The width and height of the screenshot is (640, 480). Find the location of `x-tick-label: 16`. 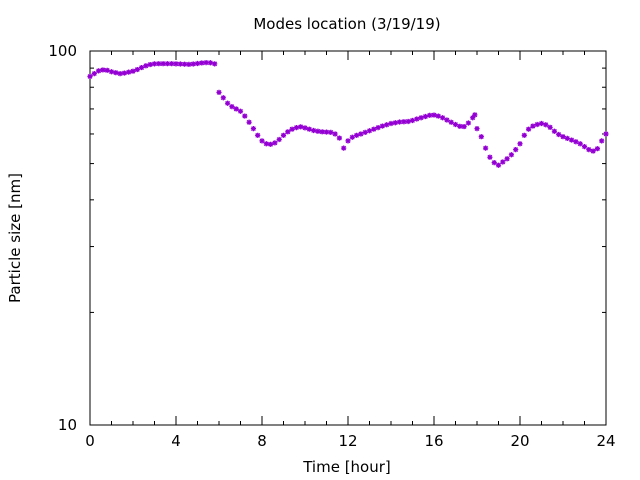

x-tick-label: 16 is located at coordinates (433, 441).